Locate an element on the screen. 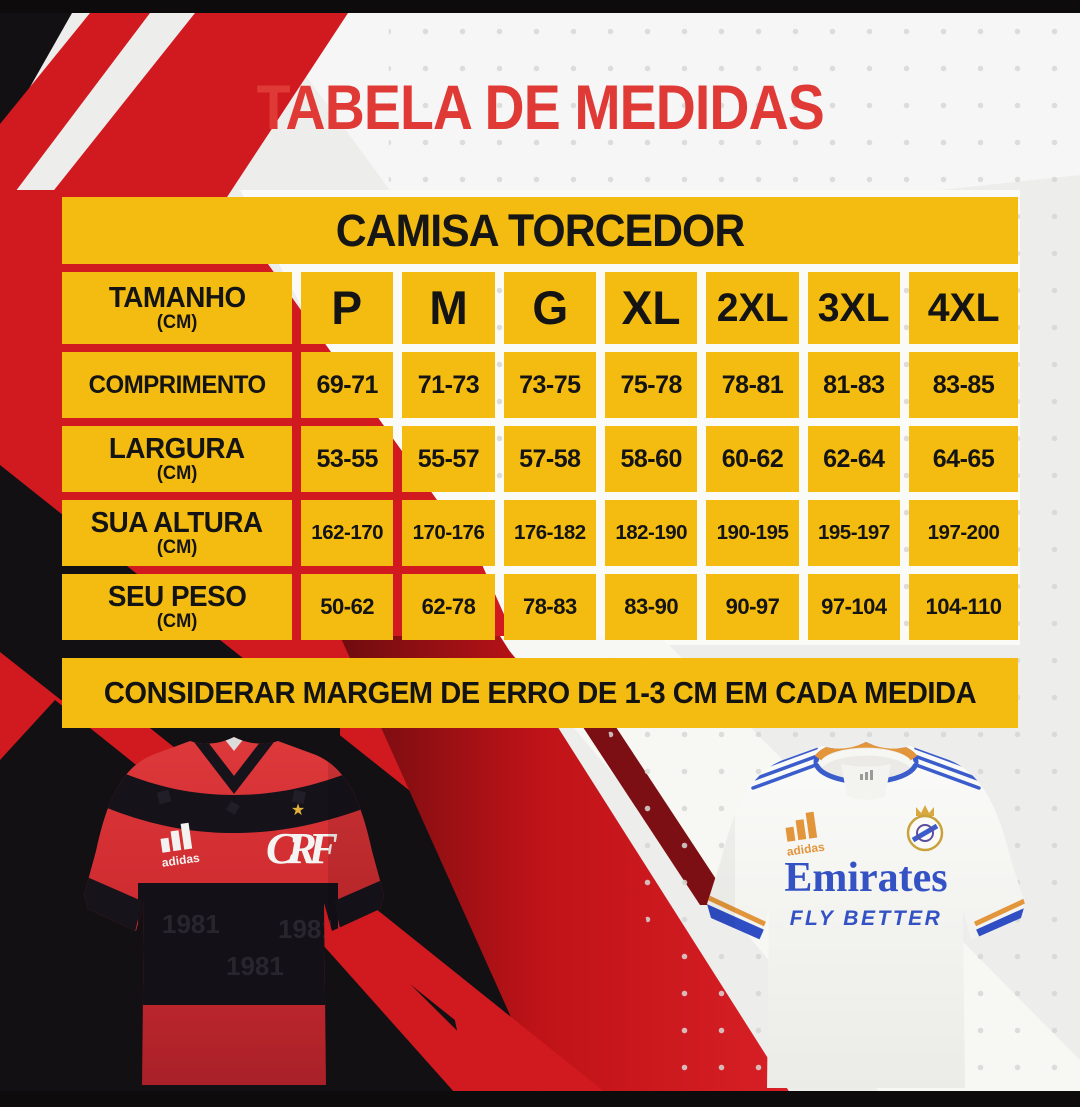 This screenshot has width=1080, height=1107. value-cell: 55-57 is located at coordinates (448, 459).